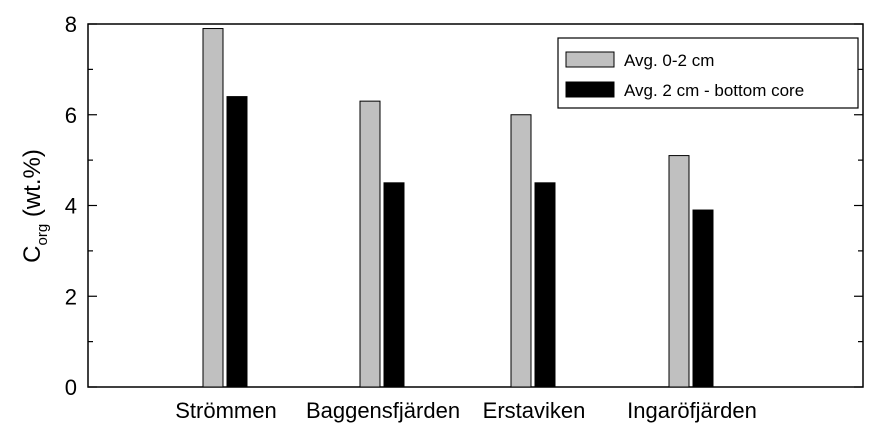 This screenshot has height=425, width=869. I want to click on y-tick-label: 0, so click(71, 387).